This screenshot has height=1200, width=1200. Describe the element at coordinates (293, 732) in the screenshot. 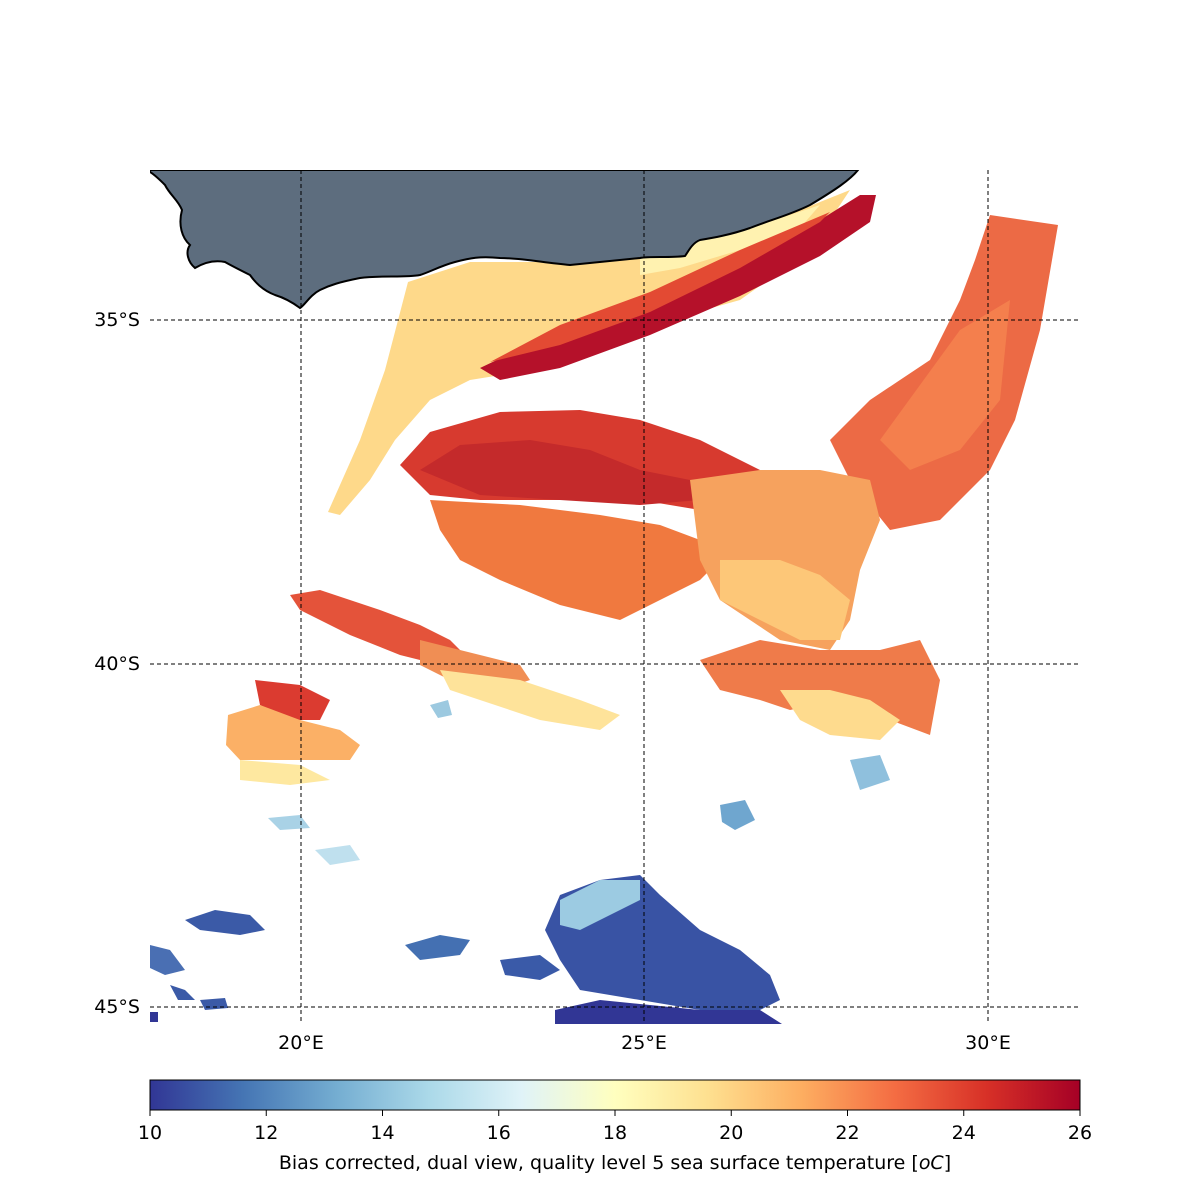

I see `sst-patch-west-strip-orange` at that location.